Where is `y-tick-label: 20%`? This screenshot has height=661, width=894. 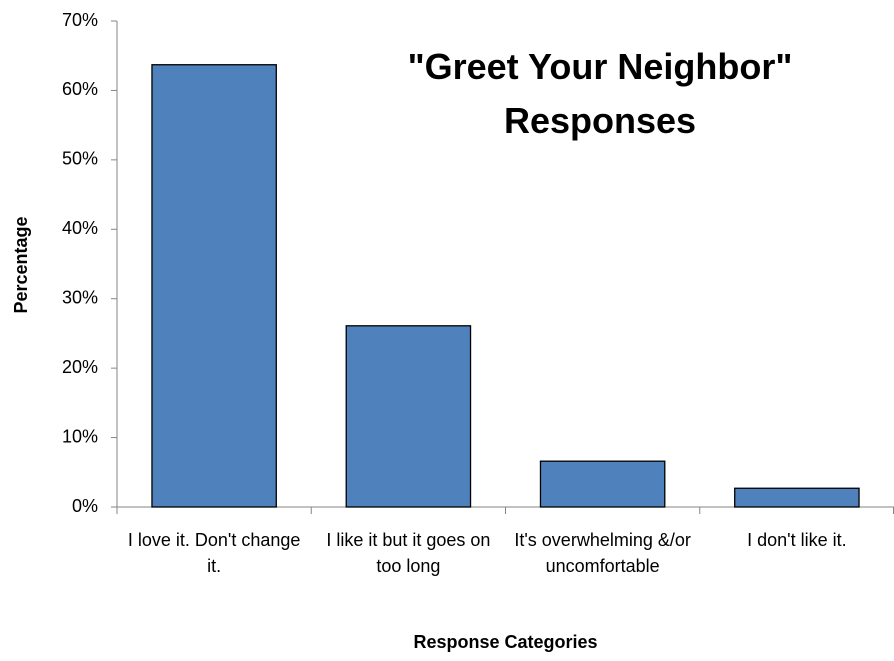 y-tick-label: 20% is located at coordinates (80, 367).